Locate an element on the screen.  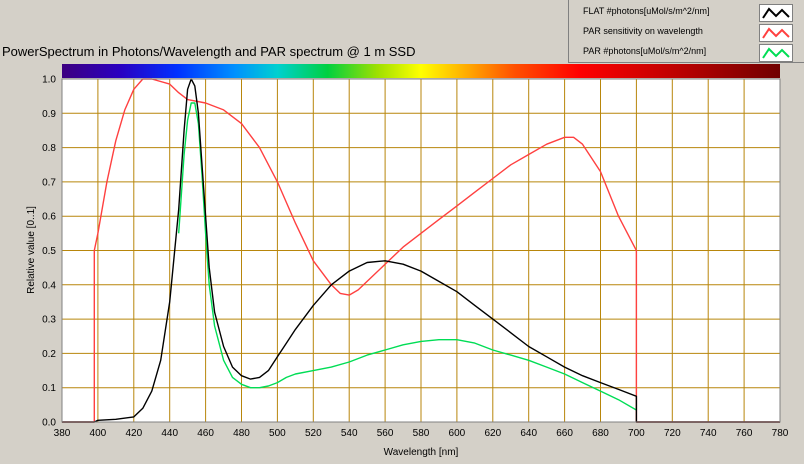
x-tick-label: 780 is located at coordinates (780, 433).